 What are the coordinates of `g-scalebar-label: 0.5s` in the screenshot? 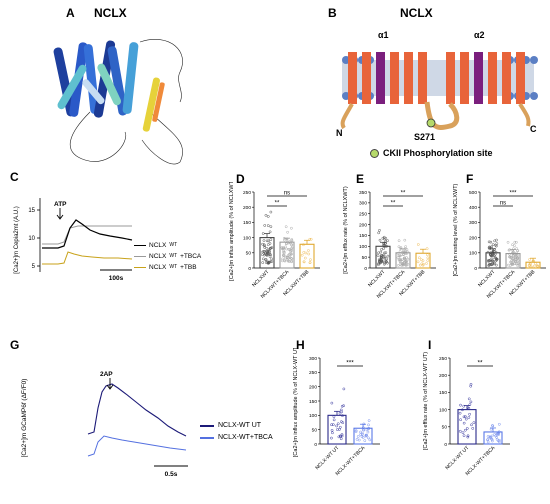 It's located at (171, 474).